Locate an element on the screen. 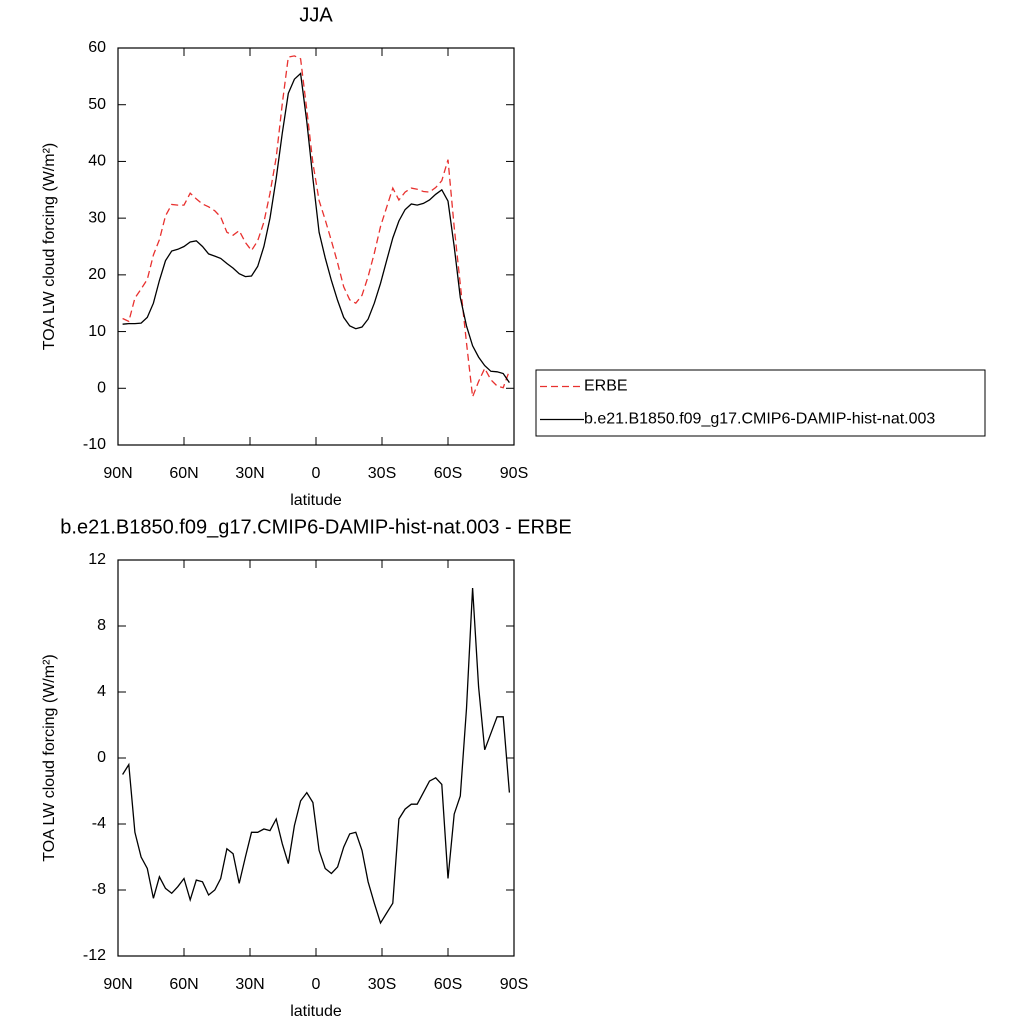 The image size is (1024, 1024). y-tick-label: 20 is located at coordinates (97, 274).